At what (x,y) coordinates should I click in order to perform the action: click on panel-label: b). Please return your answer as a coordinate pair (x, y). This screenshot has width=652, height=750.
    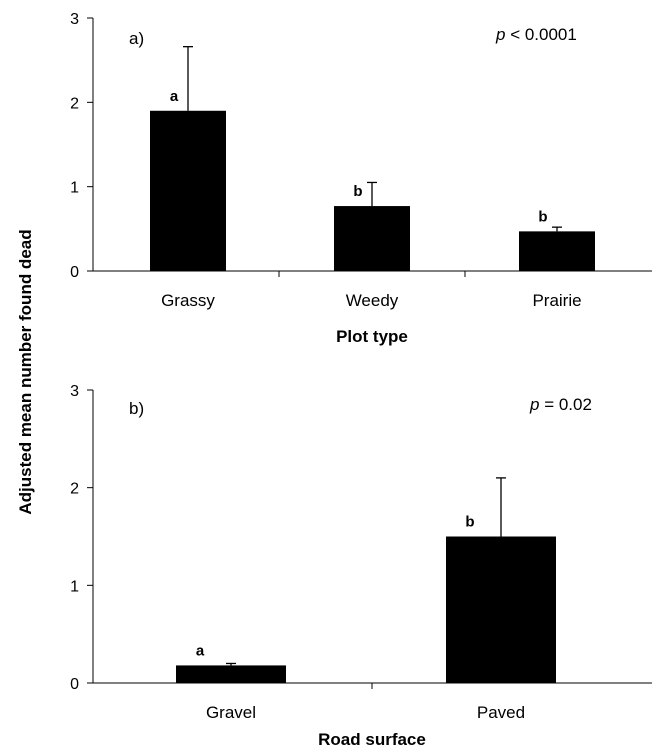
    Looking at the image, I should click on (136, 408).